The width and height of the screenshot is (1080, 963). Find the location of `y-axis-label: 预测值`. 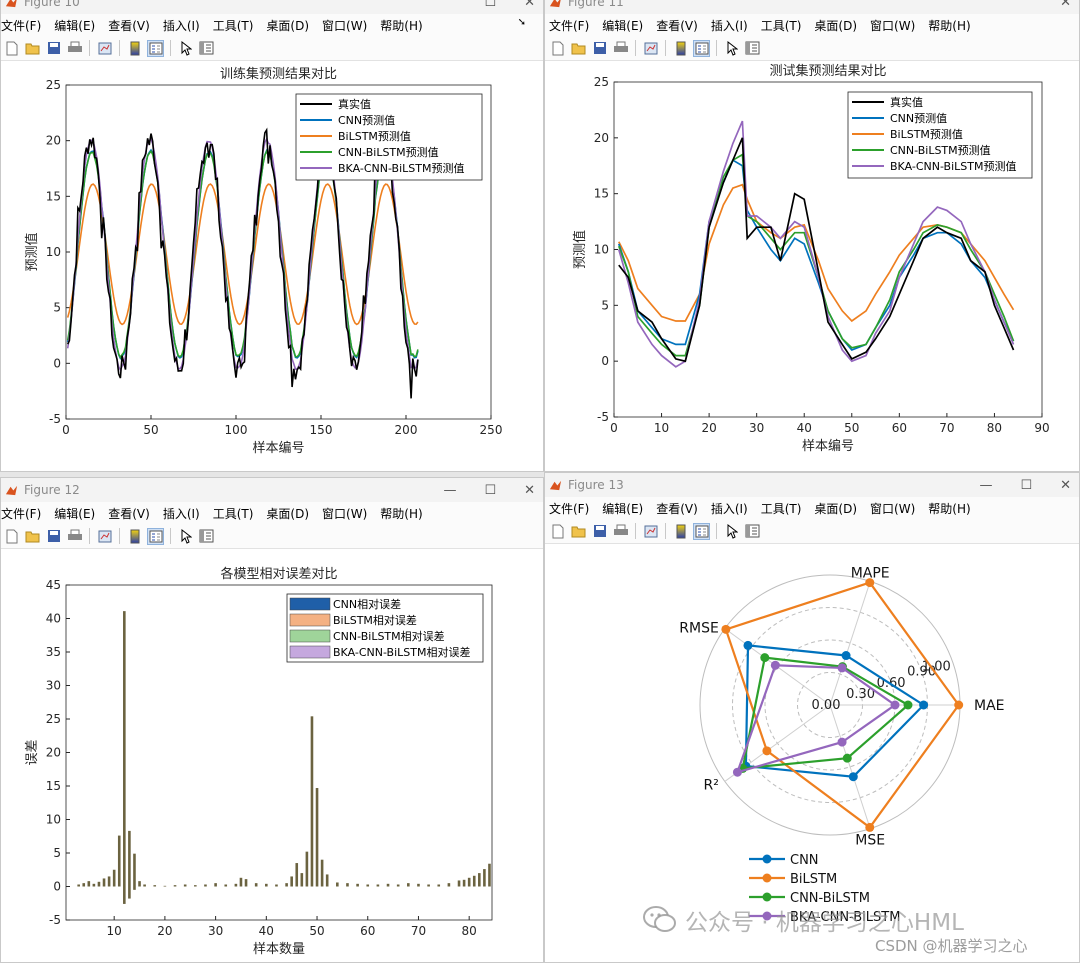

y-axis-label: 预测值 is located at coordinates (32, 251).